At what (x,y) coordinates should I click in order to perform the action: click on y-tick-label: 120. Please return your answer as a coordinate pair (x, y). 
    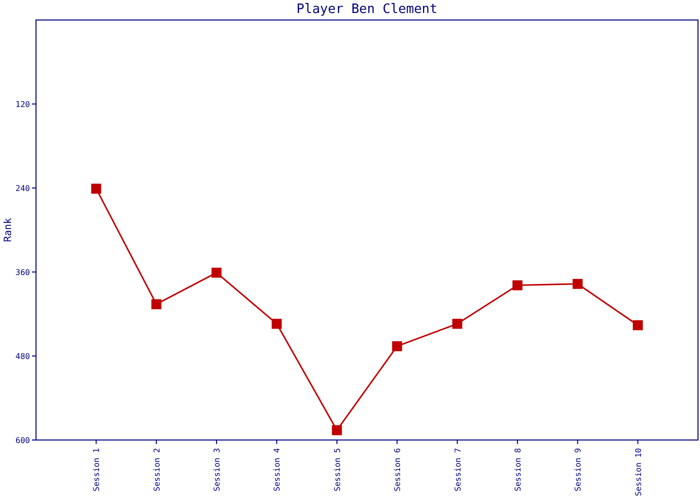
    Looking at the image, I should click on (23, 104).